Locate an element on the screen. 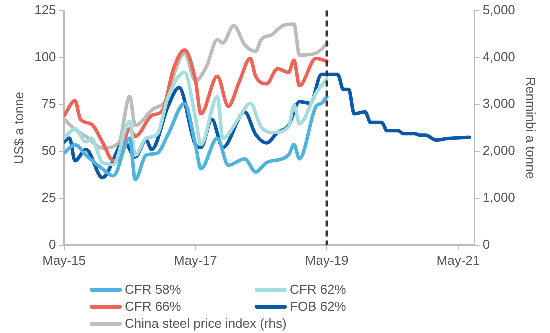  legend-label: CFR 58% is located at coordinates (153, 289).